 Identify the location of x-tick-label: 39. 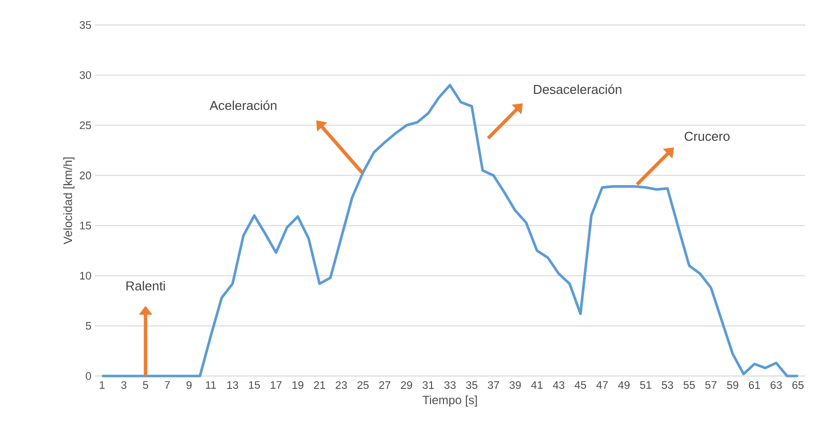
(515, 385).